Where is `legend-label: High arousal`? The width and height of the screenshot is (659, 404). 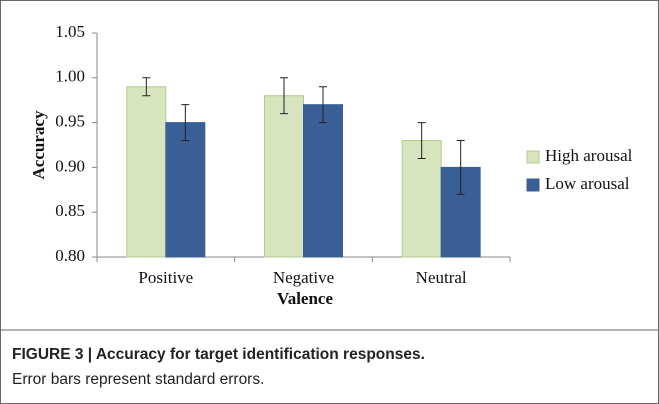 legend-label: High arousal is located at coordinates (589, 155).